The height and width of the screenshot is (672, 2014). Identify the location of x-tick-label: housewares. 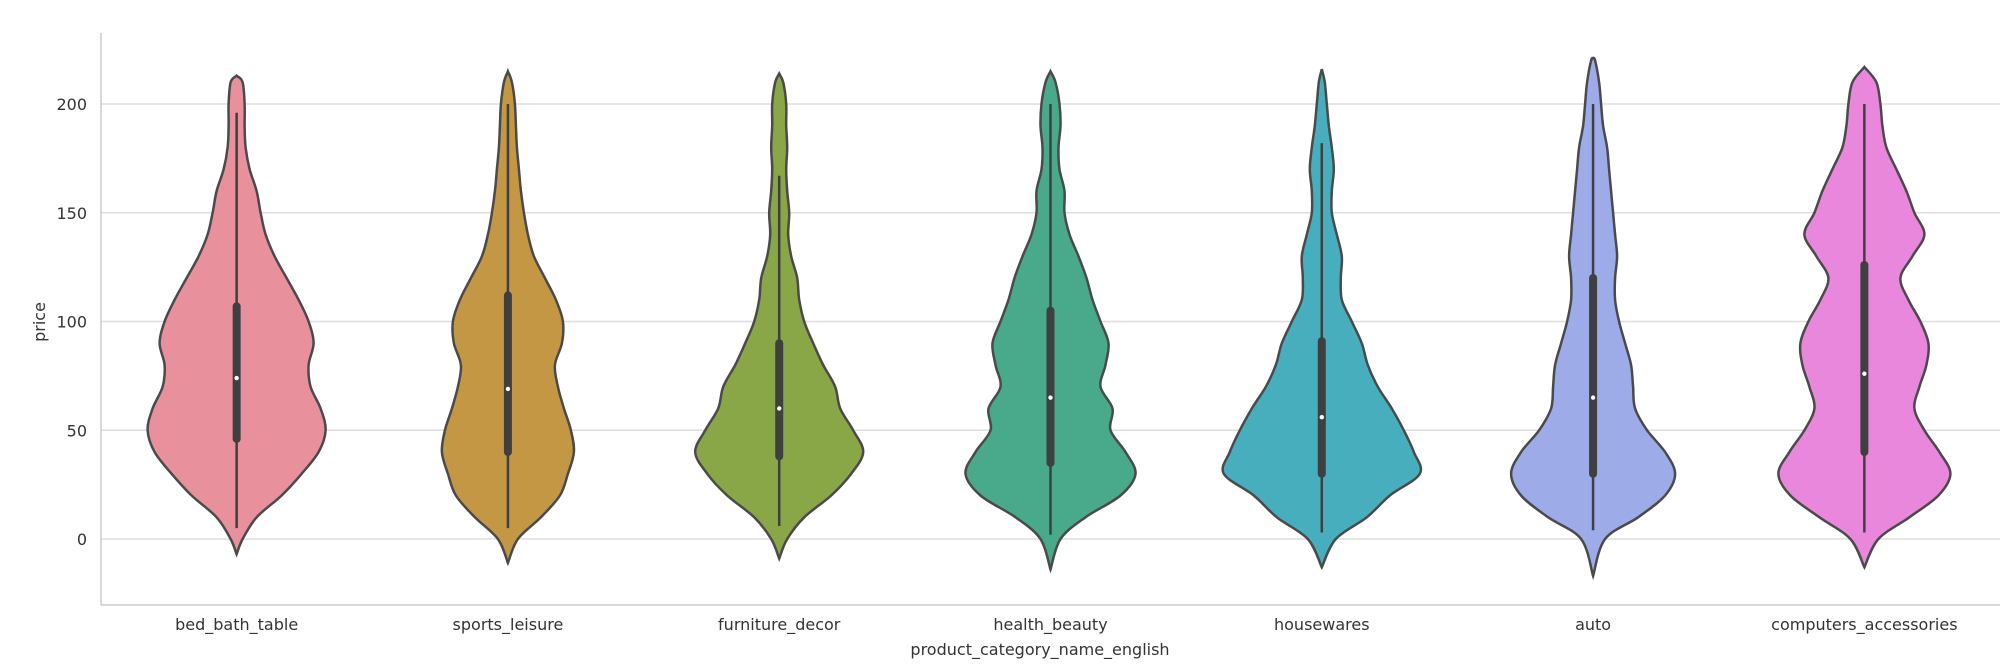
(1322, 624).